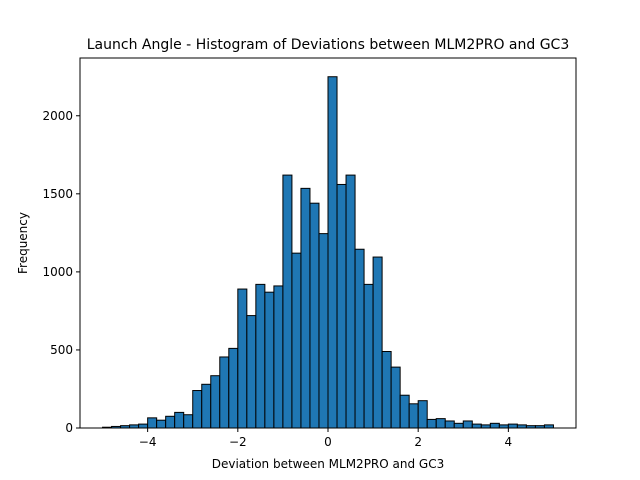 The height and width of the screenshot is (480, 640). I want to click on x-axis-label: Deviation between MLM2PRO and GC3, so click(328, 464).